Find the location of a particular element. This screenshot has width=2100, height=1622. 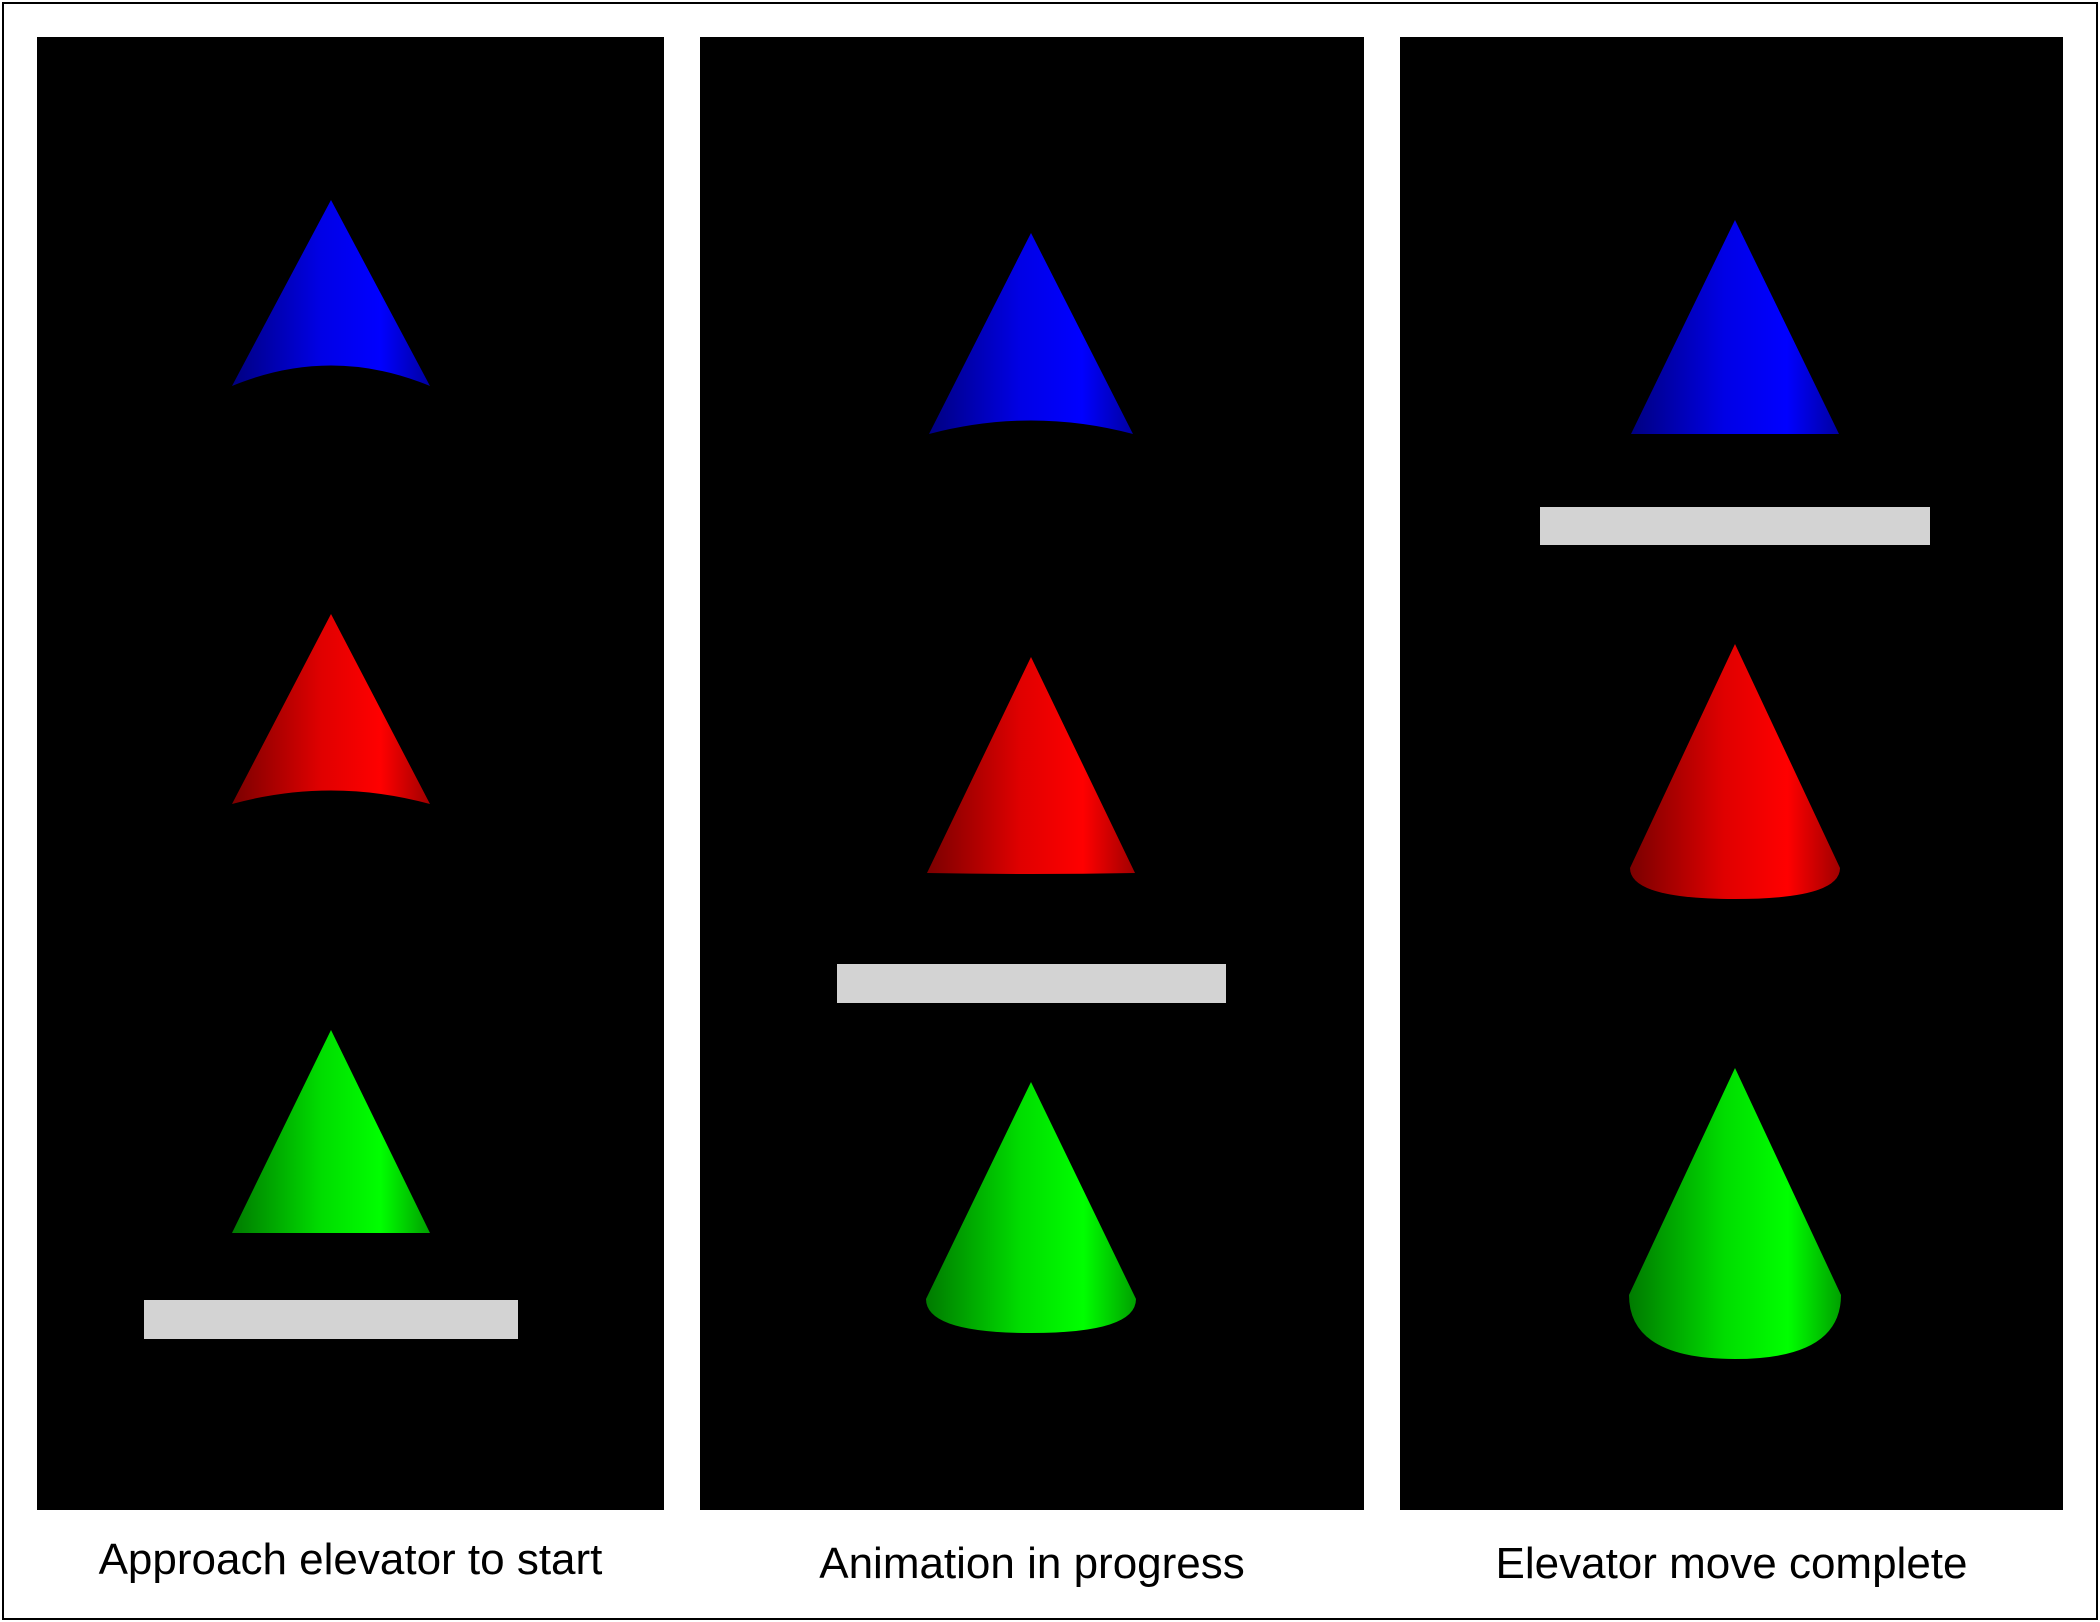

scene-canvas-progress is located at coordinates (1031, 783).